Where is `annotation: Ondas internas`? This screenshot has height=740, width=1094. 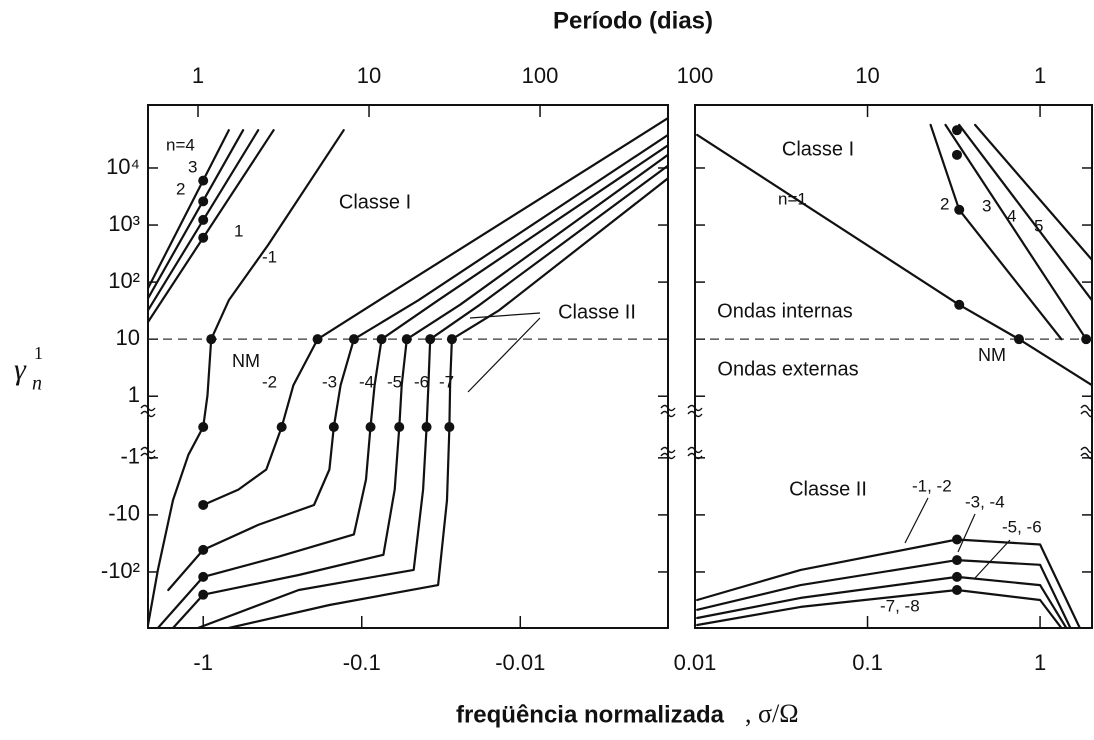
annotation: Ondas internas is located at coordinates (785, 311).